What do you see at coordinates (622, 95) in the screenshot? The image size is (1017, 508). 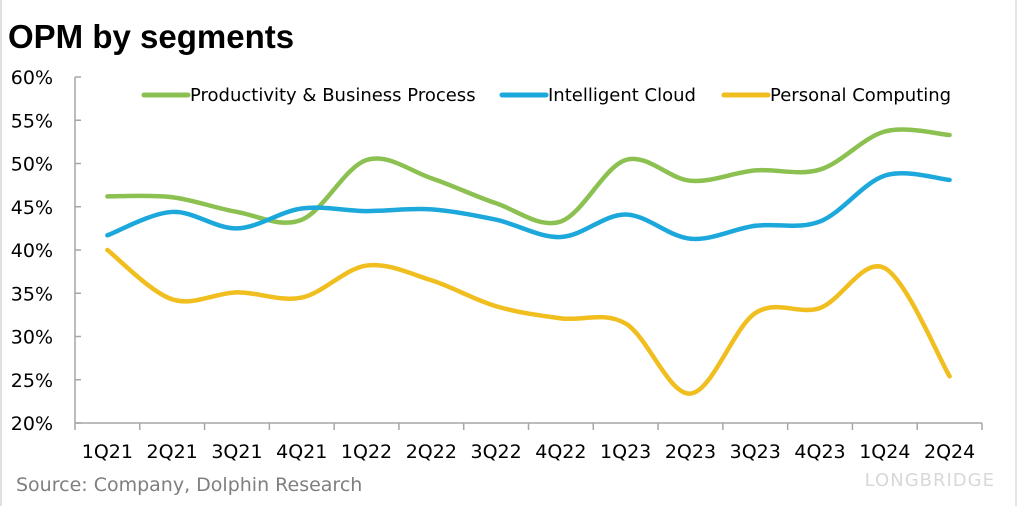 I see `legend-label: Intelligent Cloud` at bounding box center [622, 95].